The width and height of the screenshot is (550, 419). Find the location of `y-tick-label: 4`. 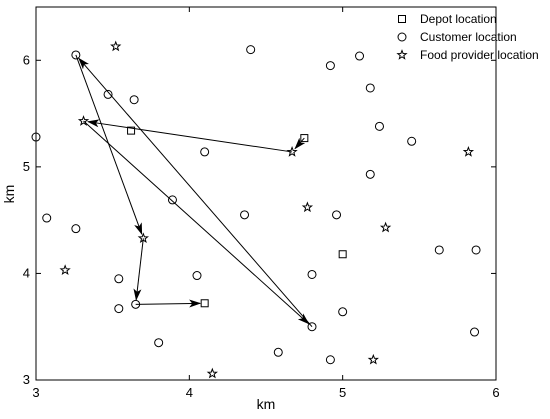

y-tick-label: 4 is located at coordinates (26, 272).